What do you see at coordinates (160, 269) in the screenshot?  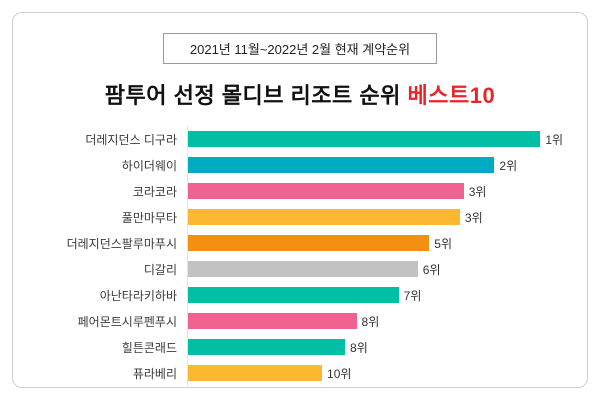 I see `category-label: 디갈리` at bounding box center [160, 269].